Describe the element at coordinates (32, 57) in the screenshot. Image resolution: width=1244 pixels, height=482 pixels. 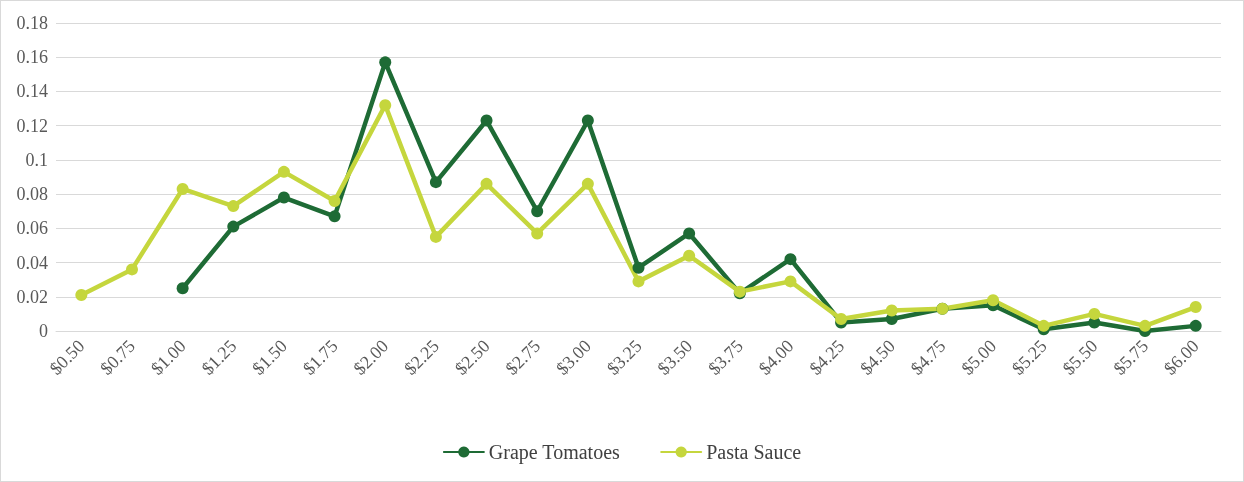
I see `y-tick-label: 0.16` at that location.